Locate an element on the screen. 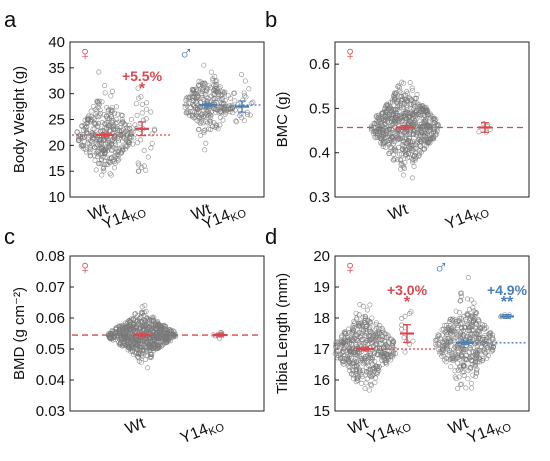 The width and height of the screenshot is (550, 461). y-tick-label: 18 is located at coordinates (321, 318).